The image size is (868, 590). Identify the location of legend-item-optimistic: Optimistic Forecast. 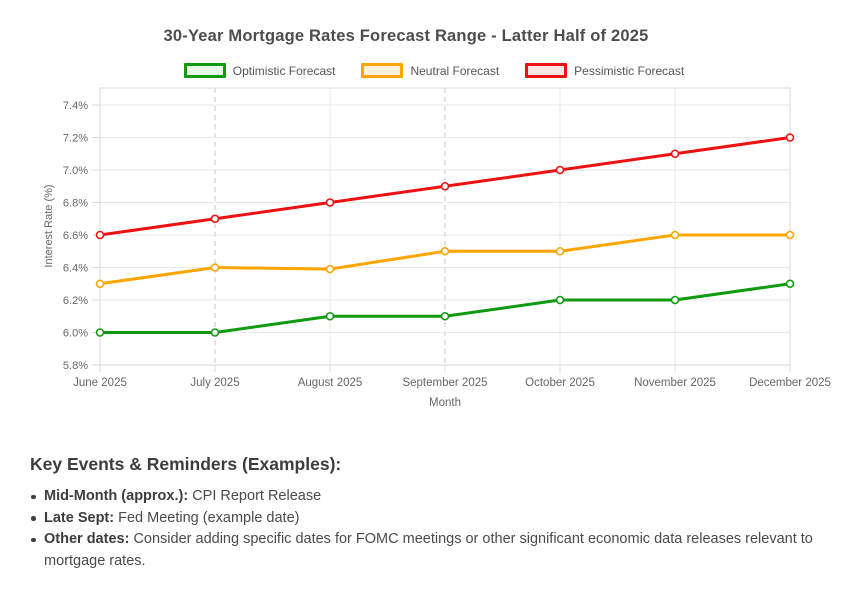
(259, 70).